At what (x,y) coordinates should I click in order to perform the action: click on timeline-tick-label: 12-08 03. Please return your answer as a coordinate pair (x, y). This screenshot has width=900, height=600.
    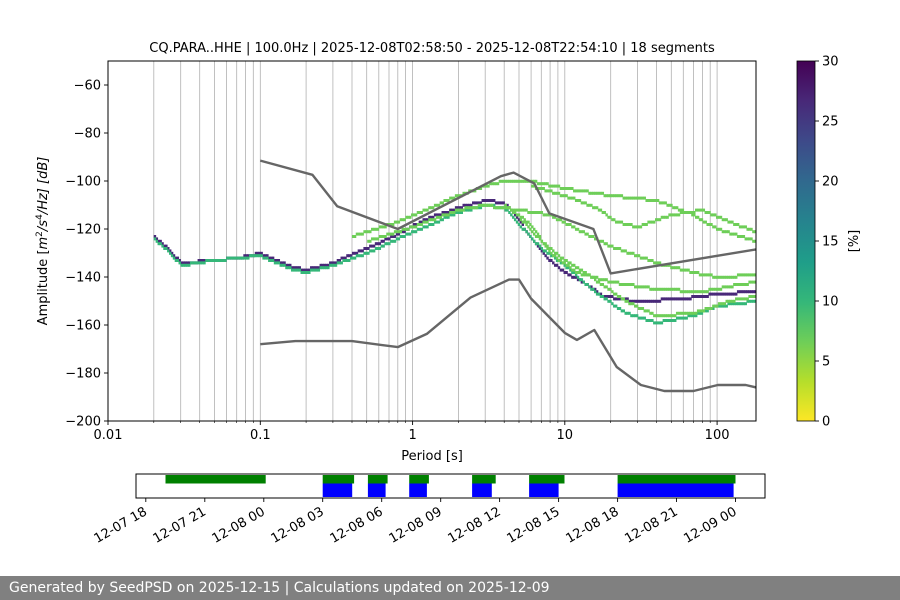
    Looking at the image, I should click on (298, 525).